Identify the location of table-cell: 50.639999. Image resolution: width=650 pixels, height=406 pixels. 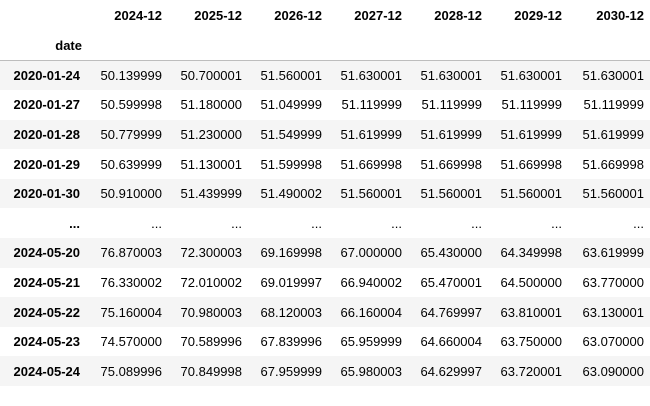
(131, 164).